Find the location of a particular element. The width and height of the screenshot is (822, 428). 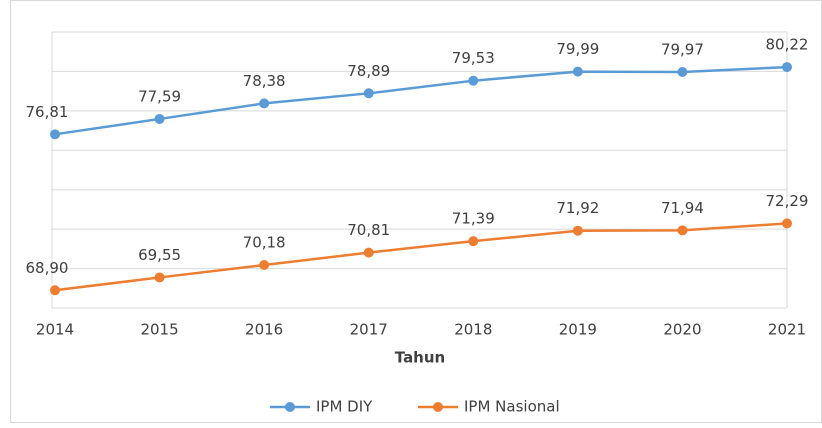

data-label: 80,22 is located at coordinates (787, 45).